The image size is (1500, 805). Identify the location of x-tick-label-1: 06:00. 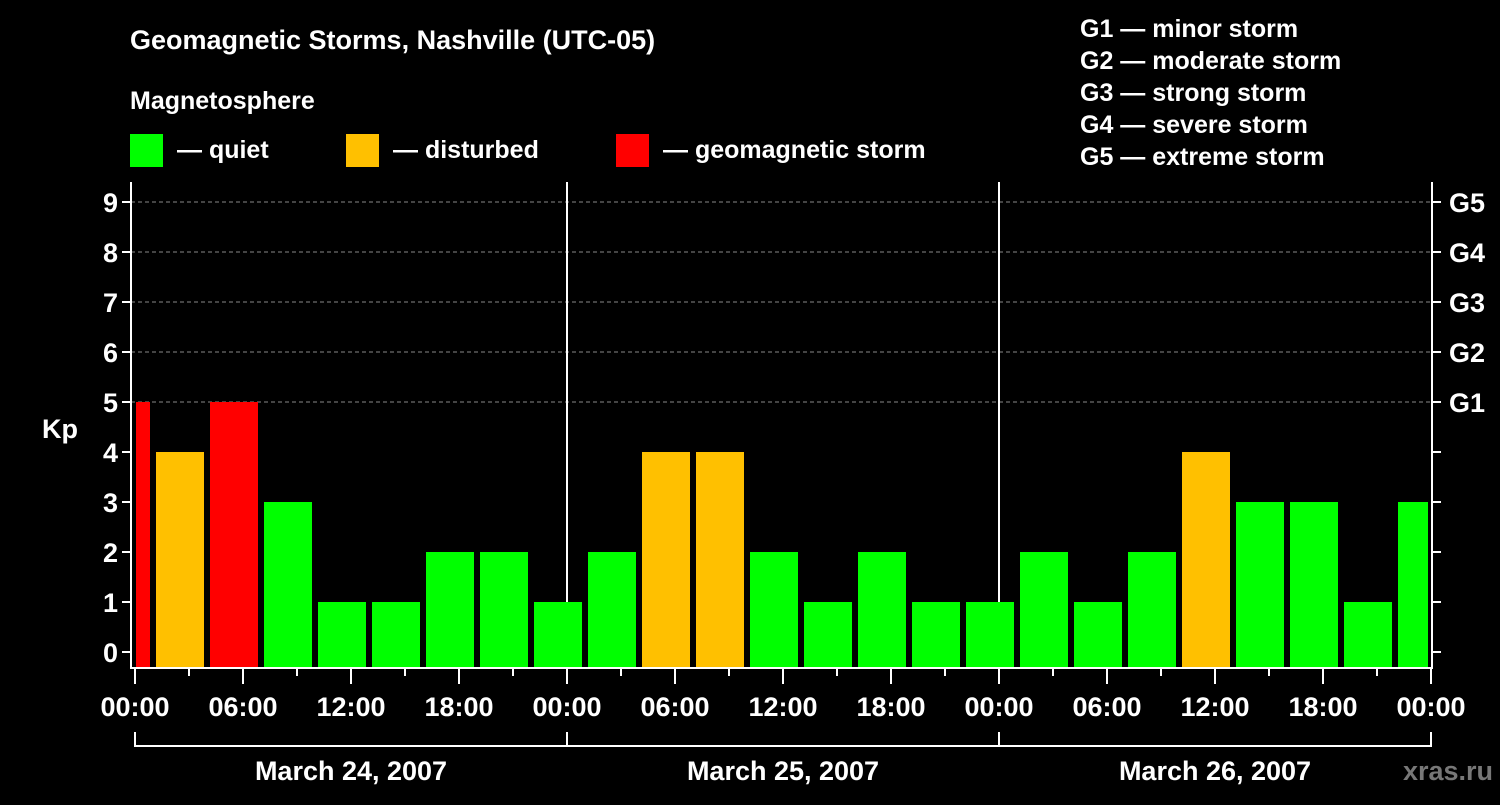
(242, 707).